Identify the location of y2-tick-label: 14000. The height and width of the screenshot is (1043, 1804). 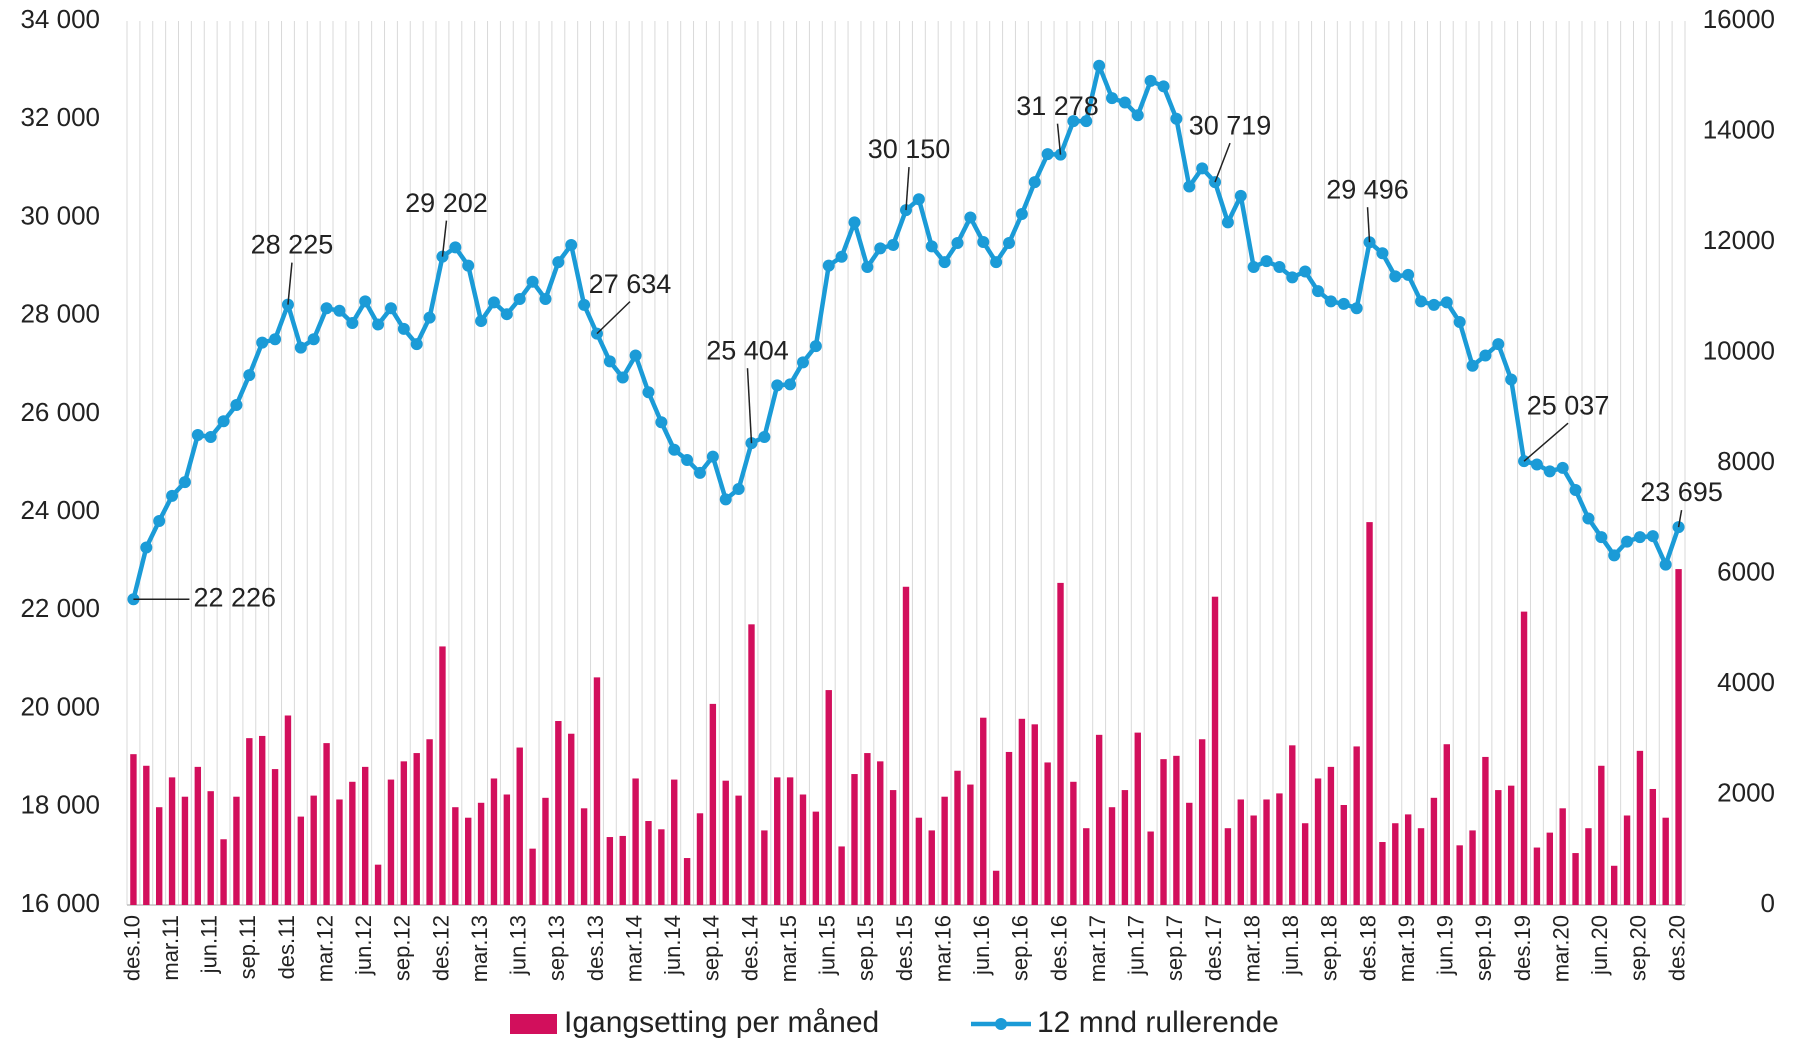
(1739, 129).